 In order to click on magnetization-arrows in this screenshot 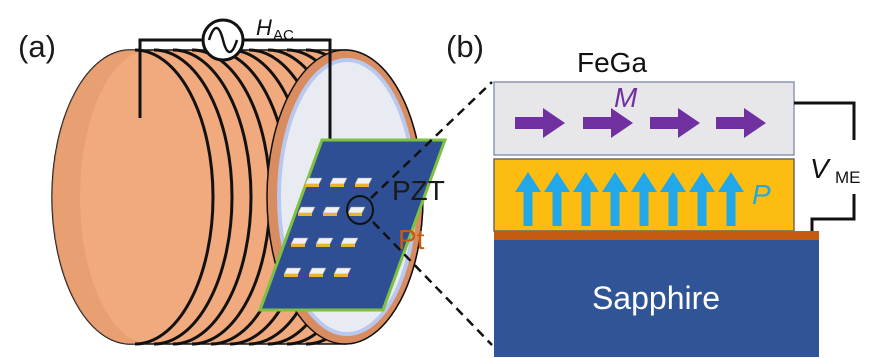, I will do `click(640, 123)`.